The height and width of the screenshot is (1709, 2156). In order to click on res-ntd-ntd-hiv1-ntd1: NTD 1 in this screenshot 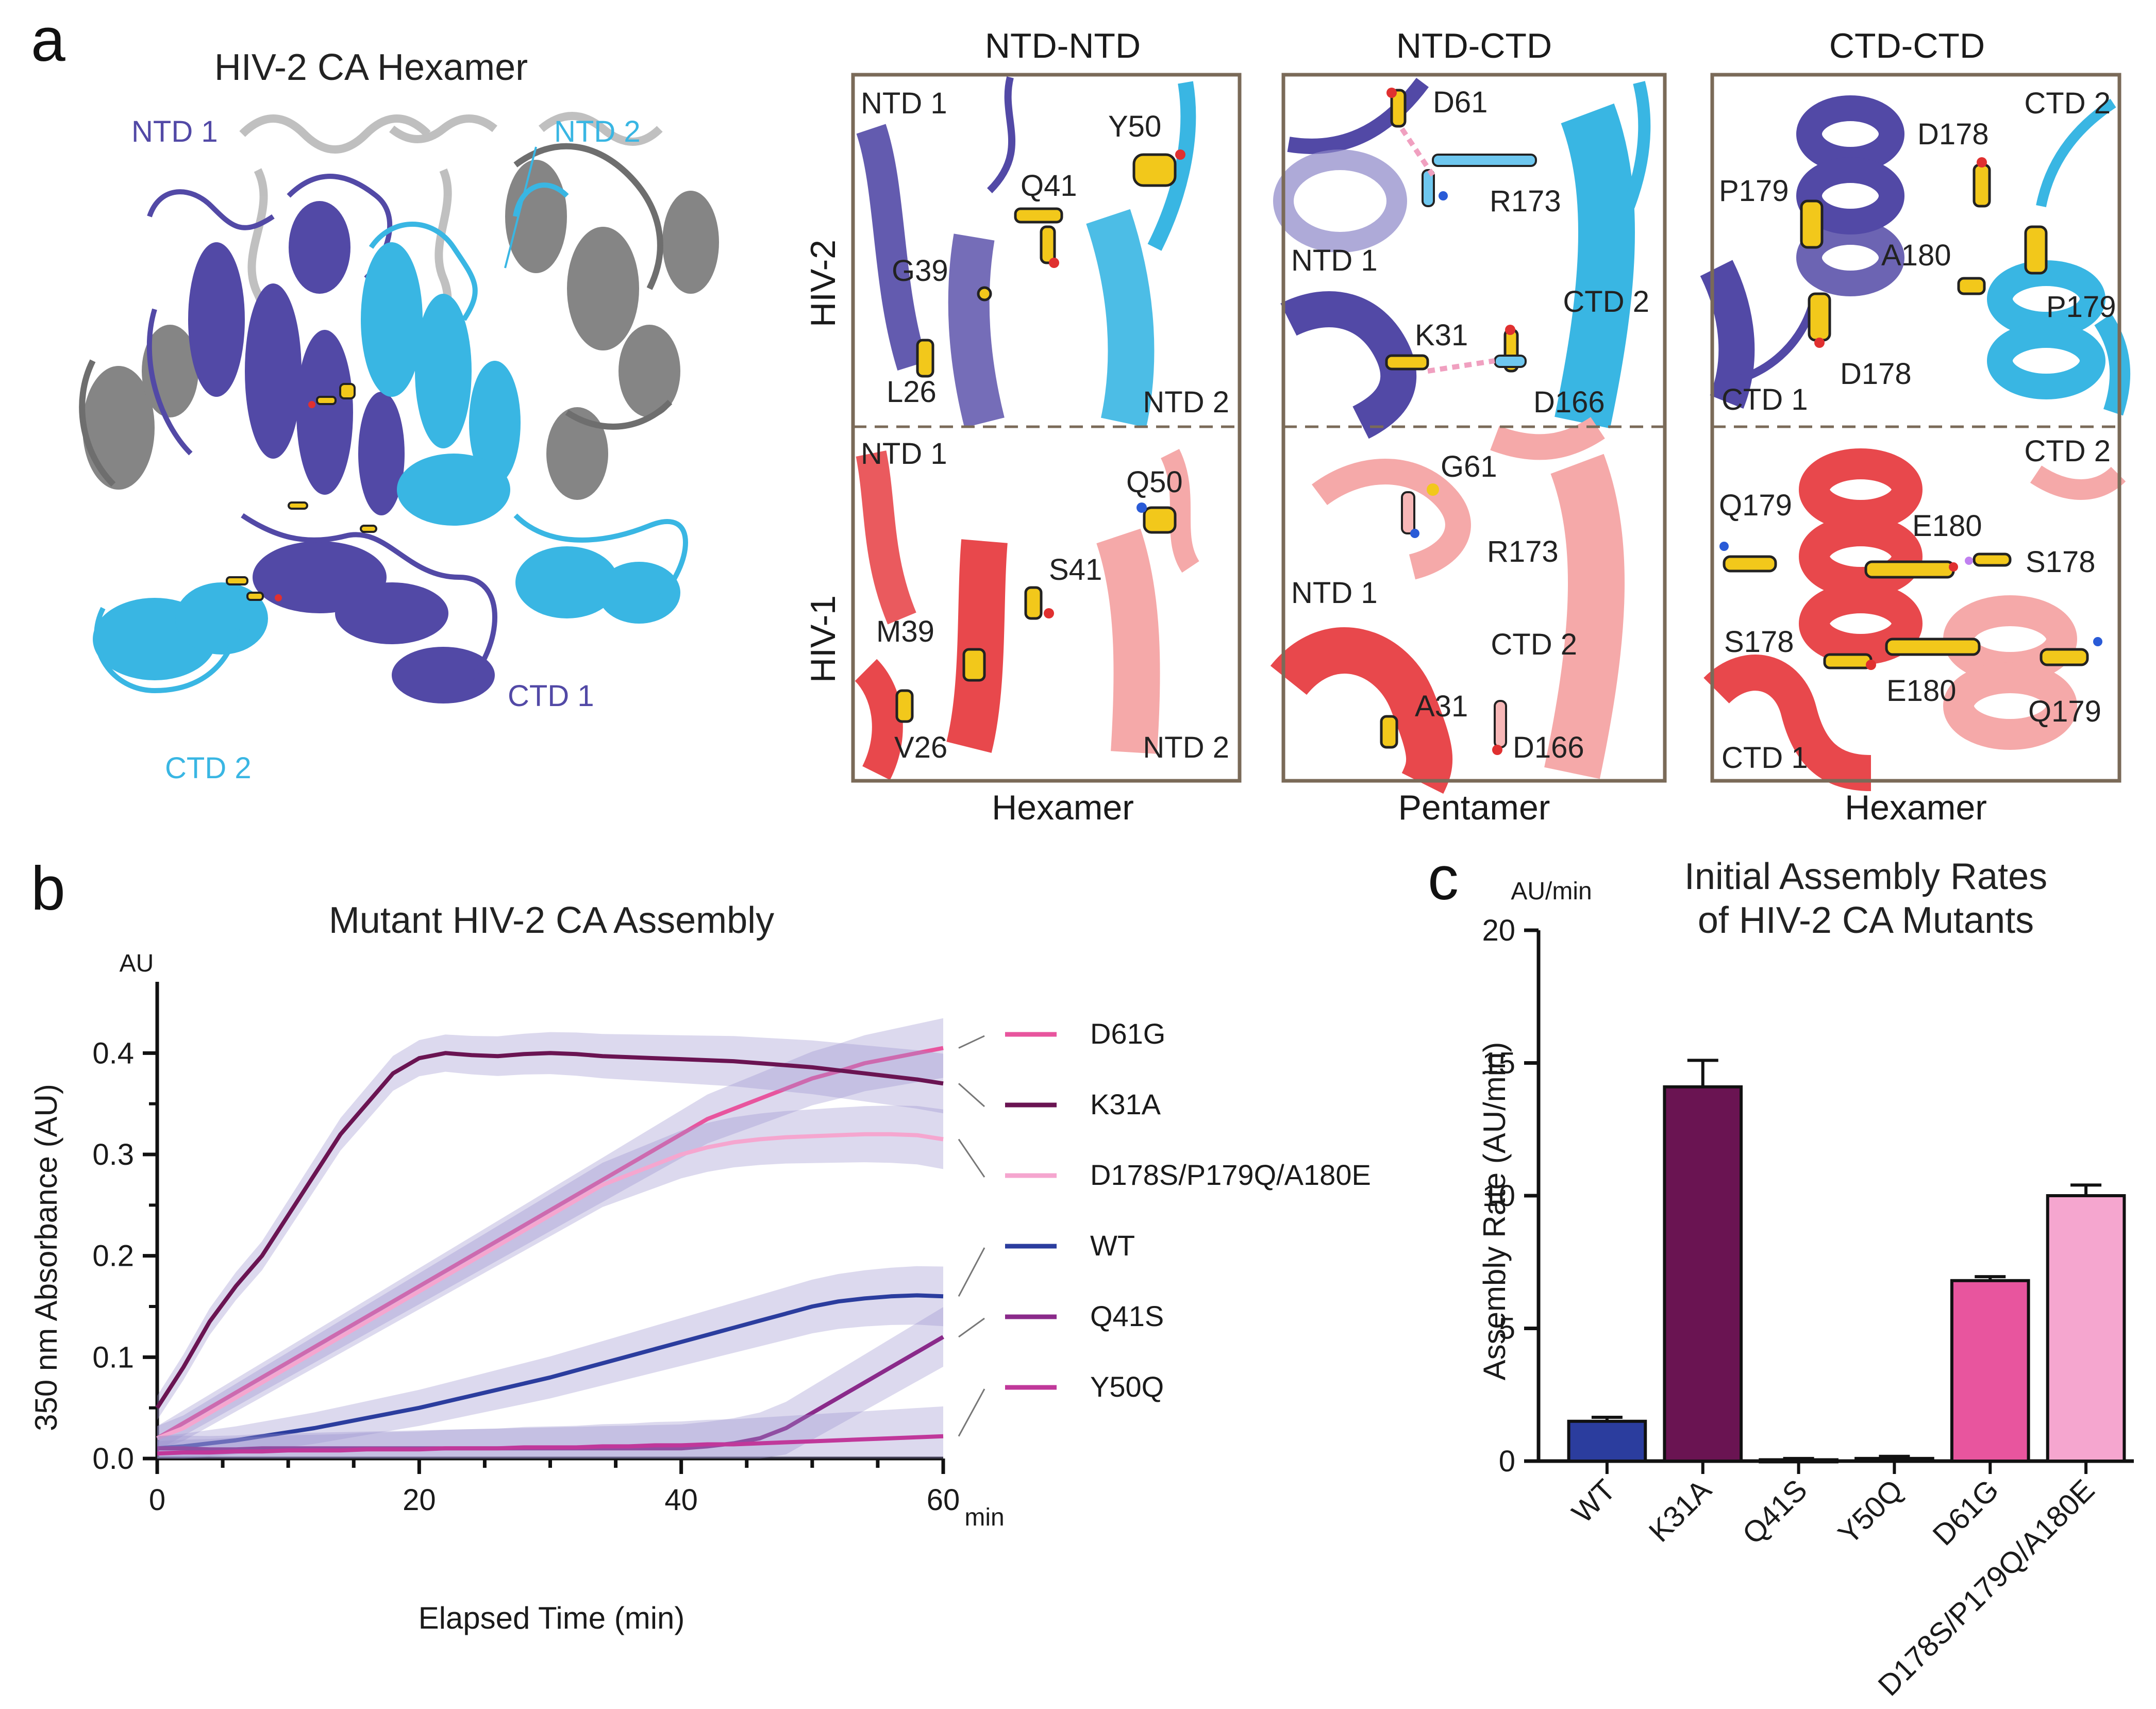, I will do `click(904, 454)`.